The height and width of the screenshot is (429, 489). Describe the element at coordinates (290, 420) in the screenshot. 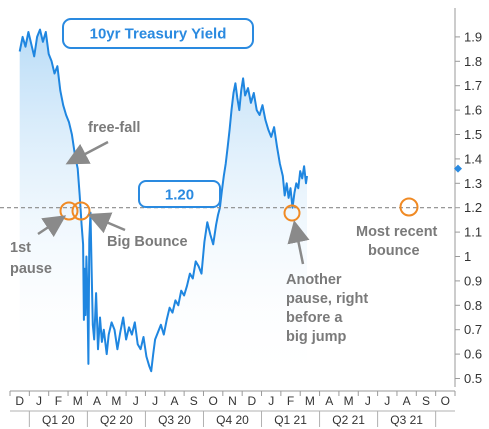

I see `x-quarter-label: Q1 21` at that location.